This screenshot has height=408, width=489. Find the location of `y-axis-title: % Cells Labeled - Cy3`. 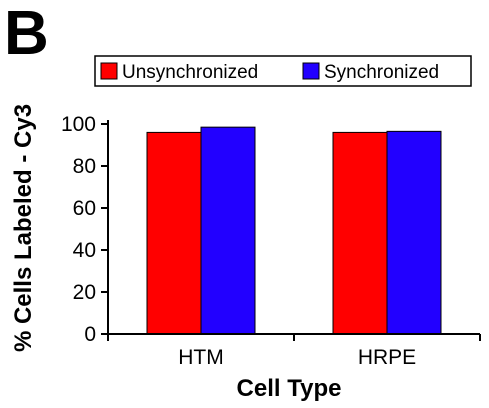

y-axis-title: % Cells Labeled - Cy3 is located at coordinates (23, 228).